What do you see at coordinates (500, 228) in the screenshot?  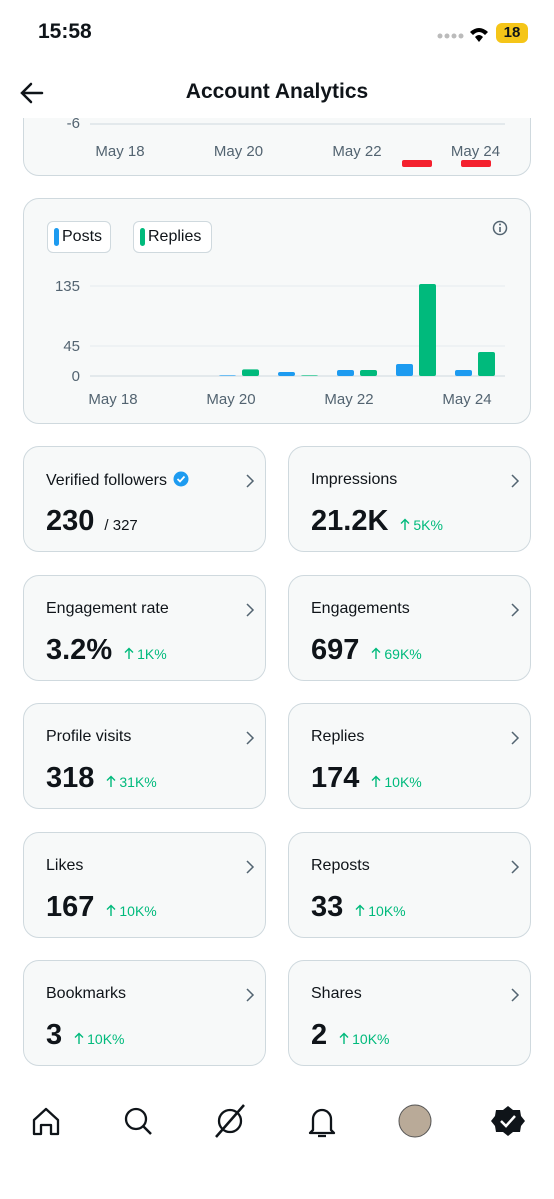 I see `info-icon` at bounding box center [500, 228].